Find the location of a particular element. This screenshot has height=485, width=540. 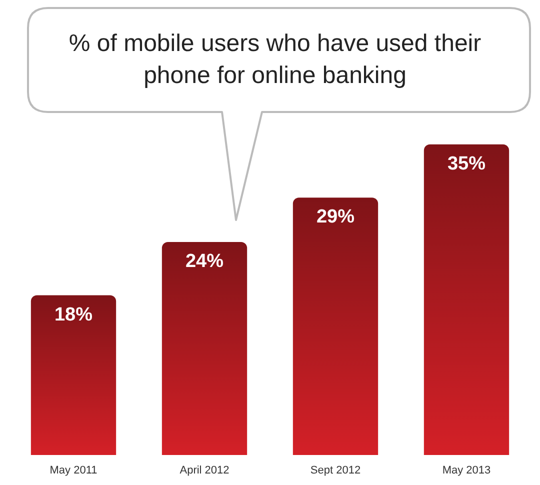

x-tick-label: Sept 2012 is located at coordinates (335, 470).